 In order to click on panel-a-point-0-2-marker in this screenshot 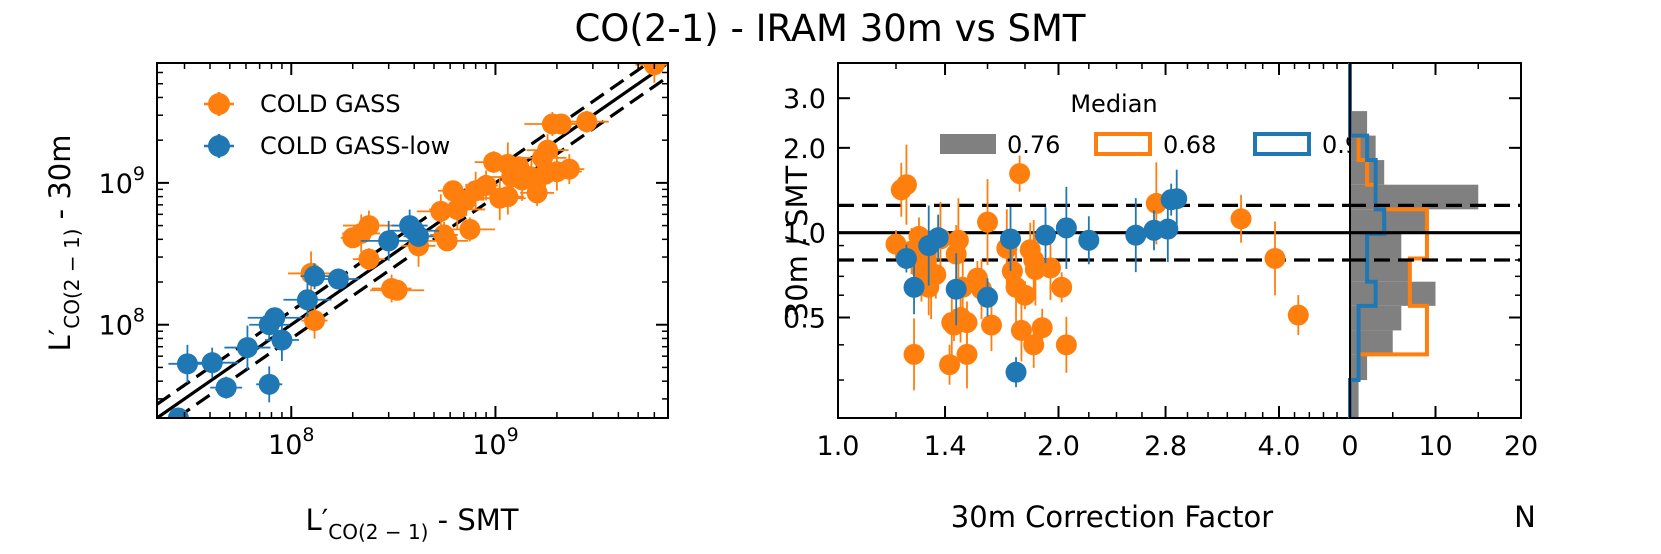, I will do `click(369, 226)`.